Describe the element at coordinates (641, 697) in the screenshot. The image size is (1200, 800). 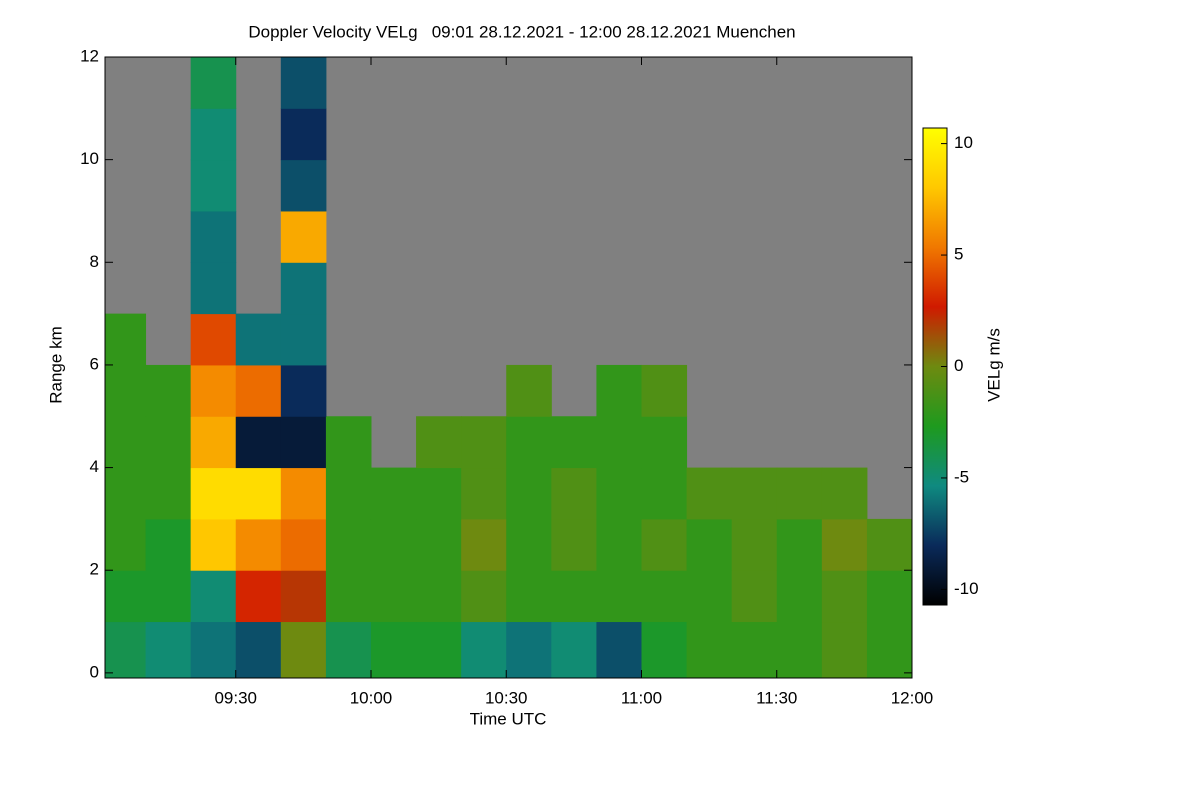
I see `x-tick-label: 11:00` at that location.